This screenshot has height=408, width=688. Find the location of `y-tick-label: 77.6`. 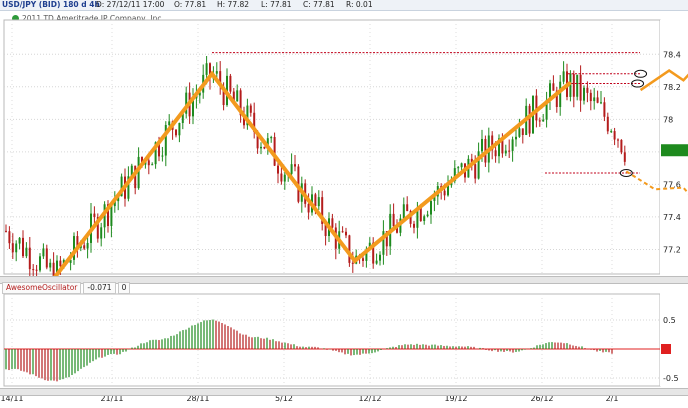

y-tick-label: 77.6 is located at coordinates (672, 184).